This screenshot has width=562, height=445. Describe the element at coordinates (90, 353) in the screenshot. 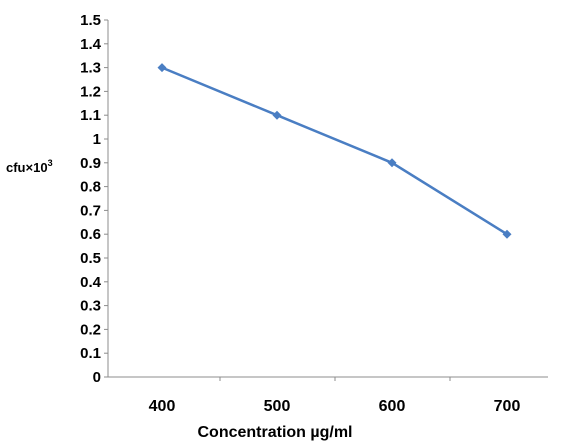

I see `y-tick-label: 0.1` at that location.